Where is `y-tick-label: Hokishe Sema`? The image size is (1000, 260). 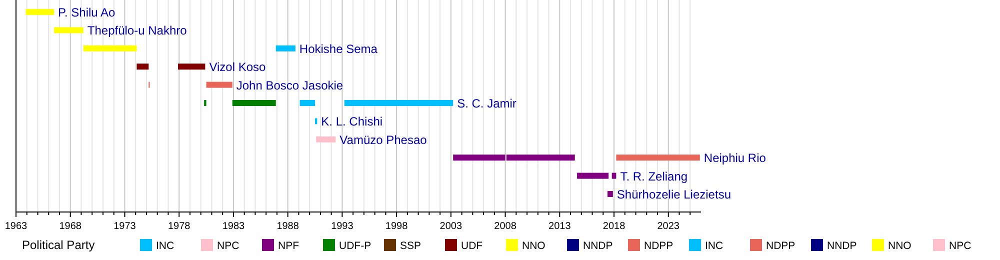 y-tick-label: Hokishe Sema is located at coordinates (338, 49).